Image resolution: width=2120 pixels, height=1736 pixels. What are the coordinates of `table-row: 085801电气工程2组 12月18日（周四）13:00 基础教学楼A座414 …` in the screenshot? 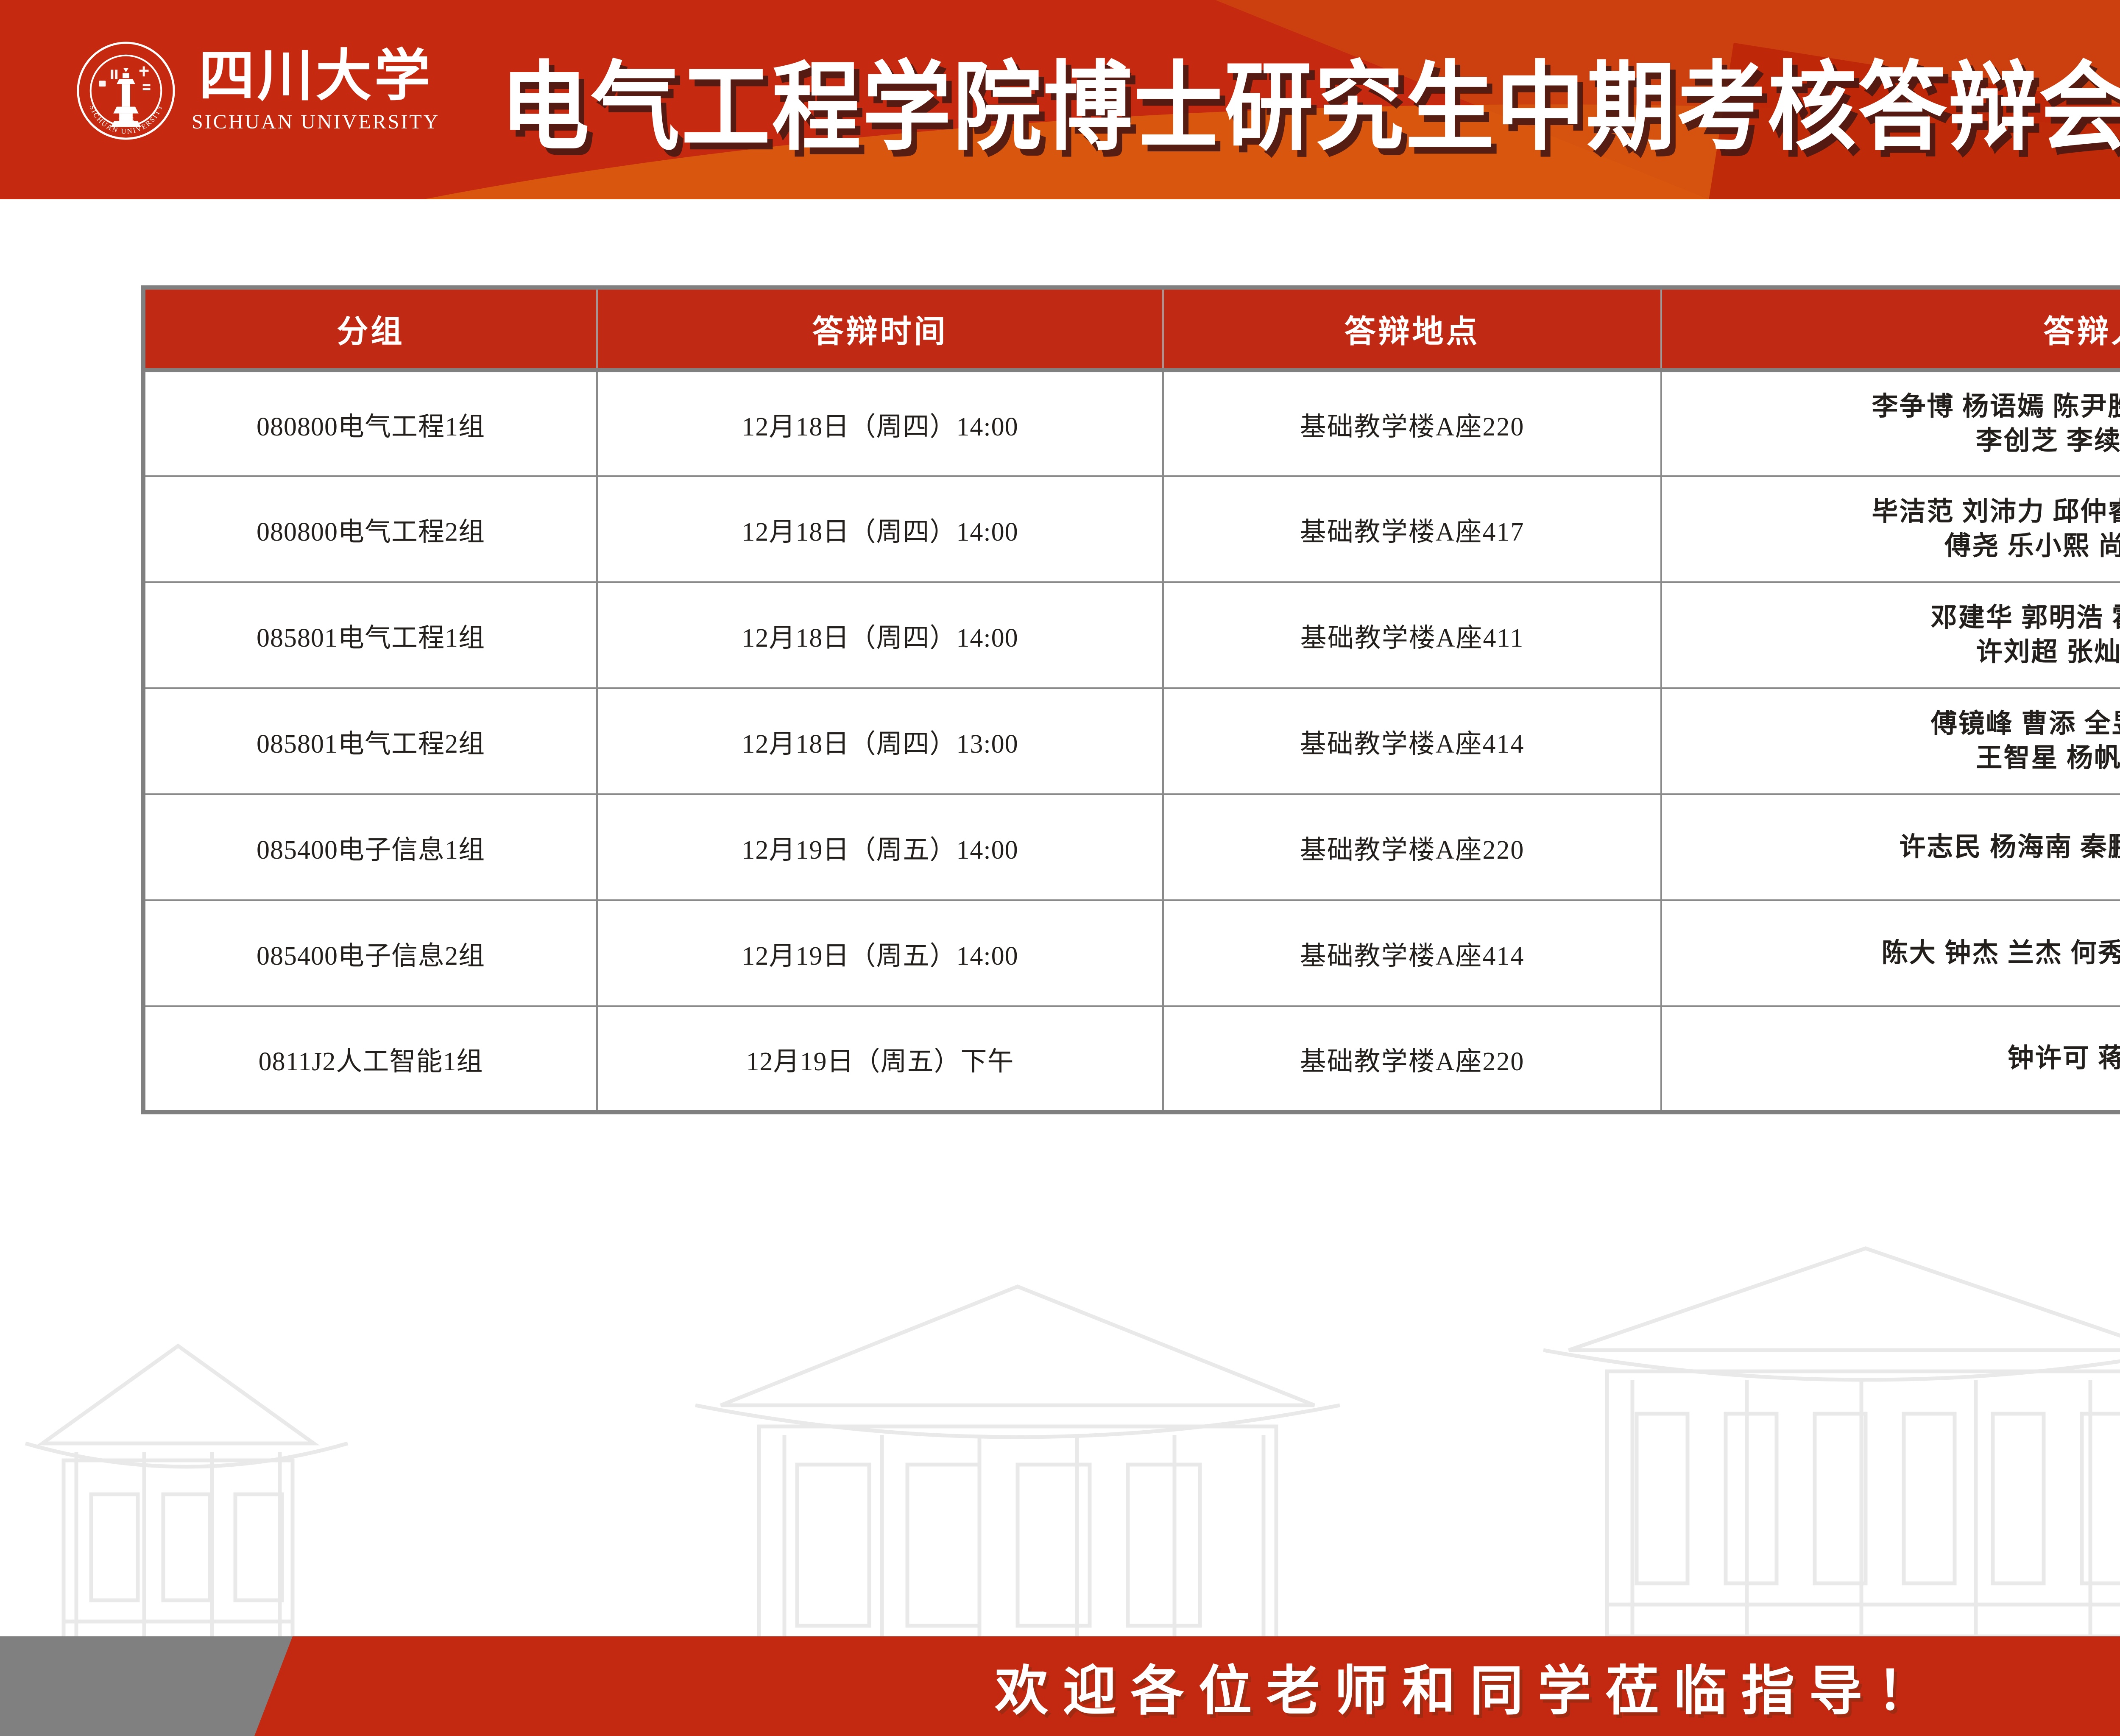 It's located at (1132, 741).